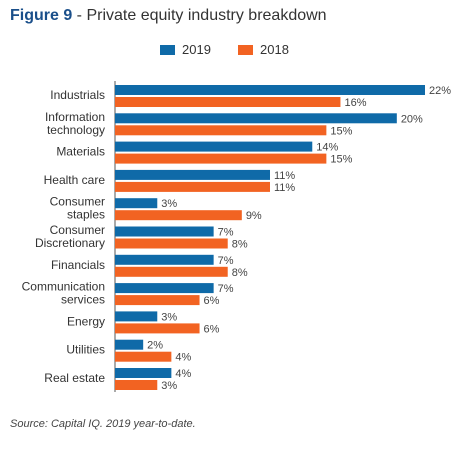  I want to click on source-note: Source: Capital IQ. 2019 year-to-date., so click(103, 424).